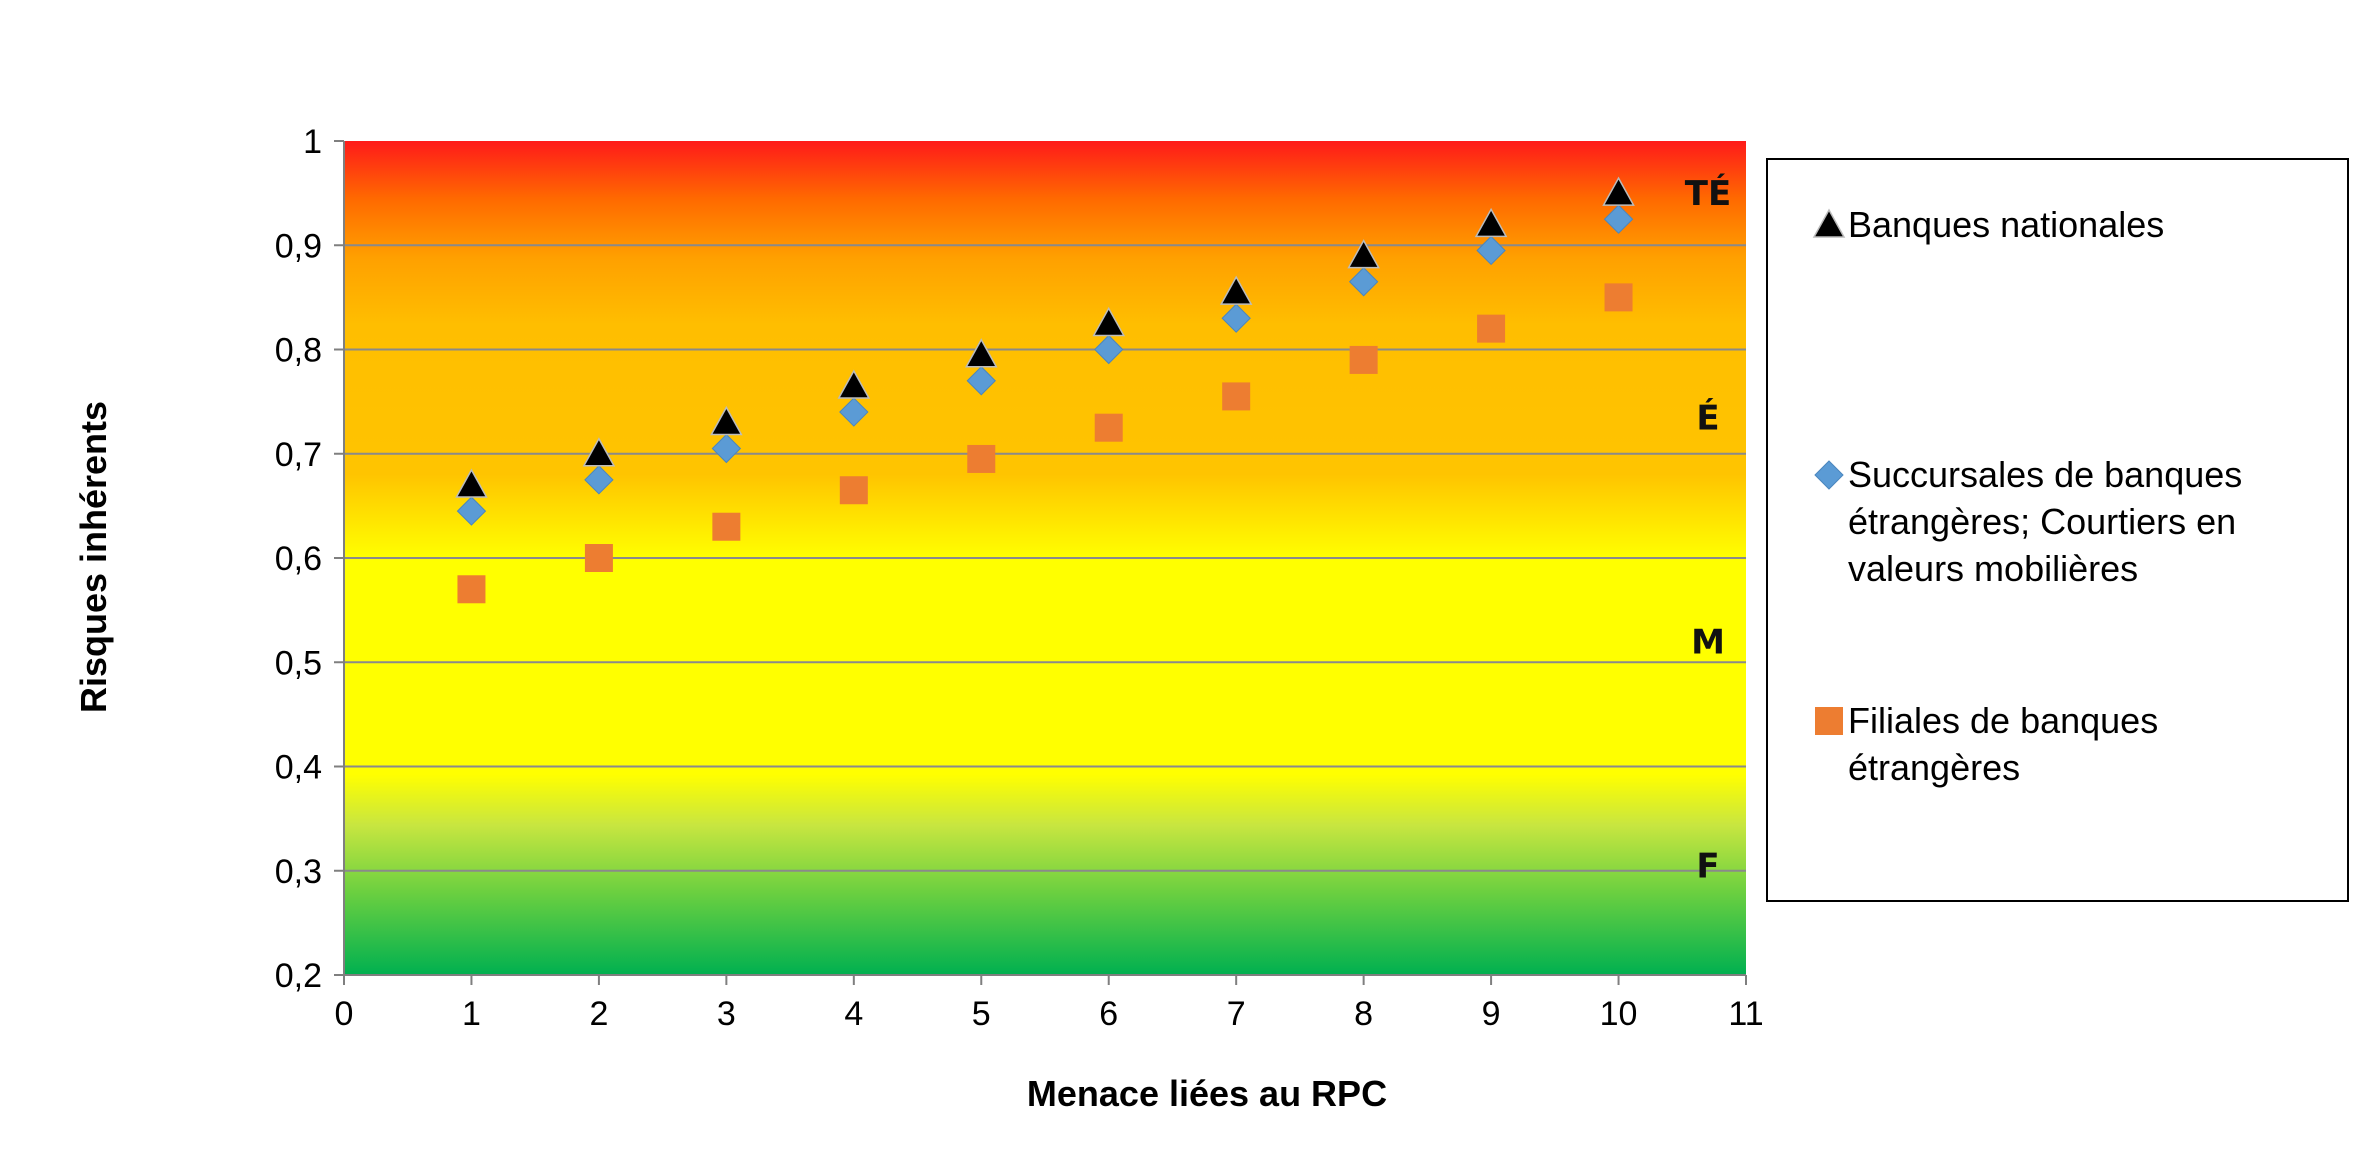 This screenshot has height=1174, width=2362. Describe the element at coordinates (1049, 1004) in the screenshot. I see `x-axis-ticks: 0 1 2 3 4 5 6 7 8 9 10 11` at that location.